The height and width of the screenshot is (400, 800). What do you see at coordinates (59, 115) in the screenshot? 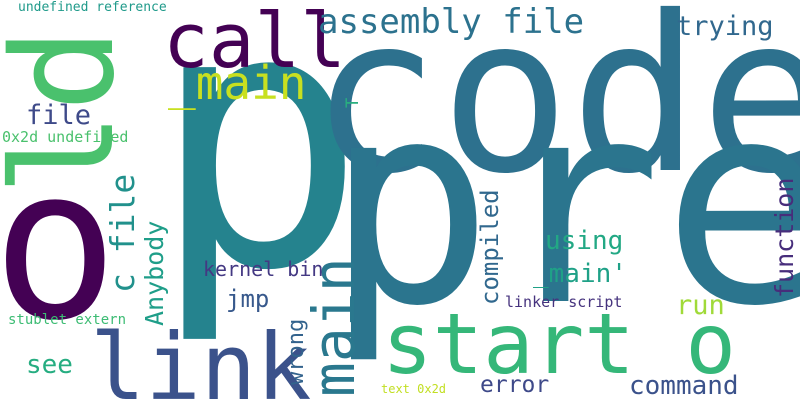
I see `word-file: file` at bounding box center [59, 115].